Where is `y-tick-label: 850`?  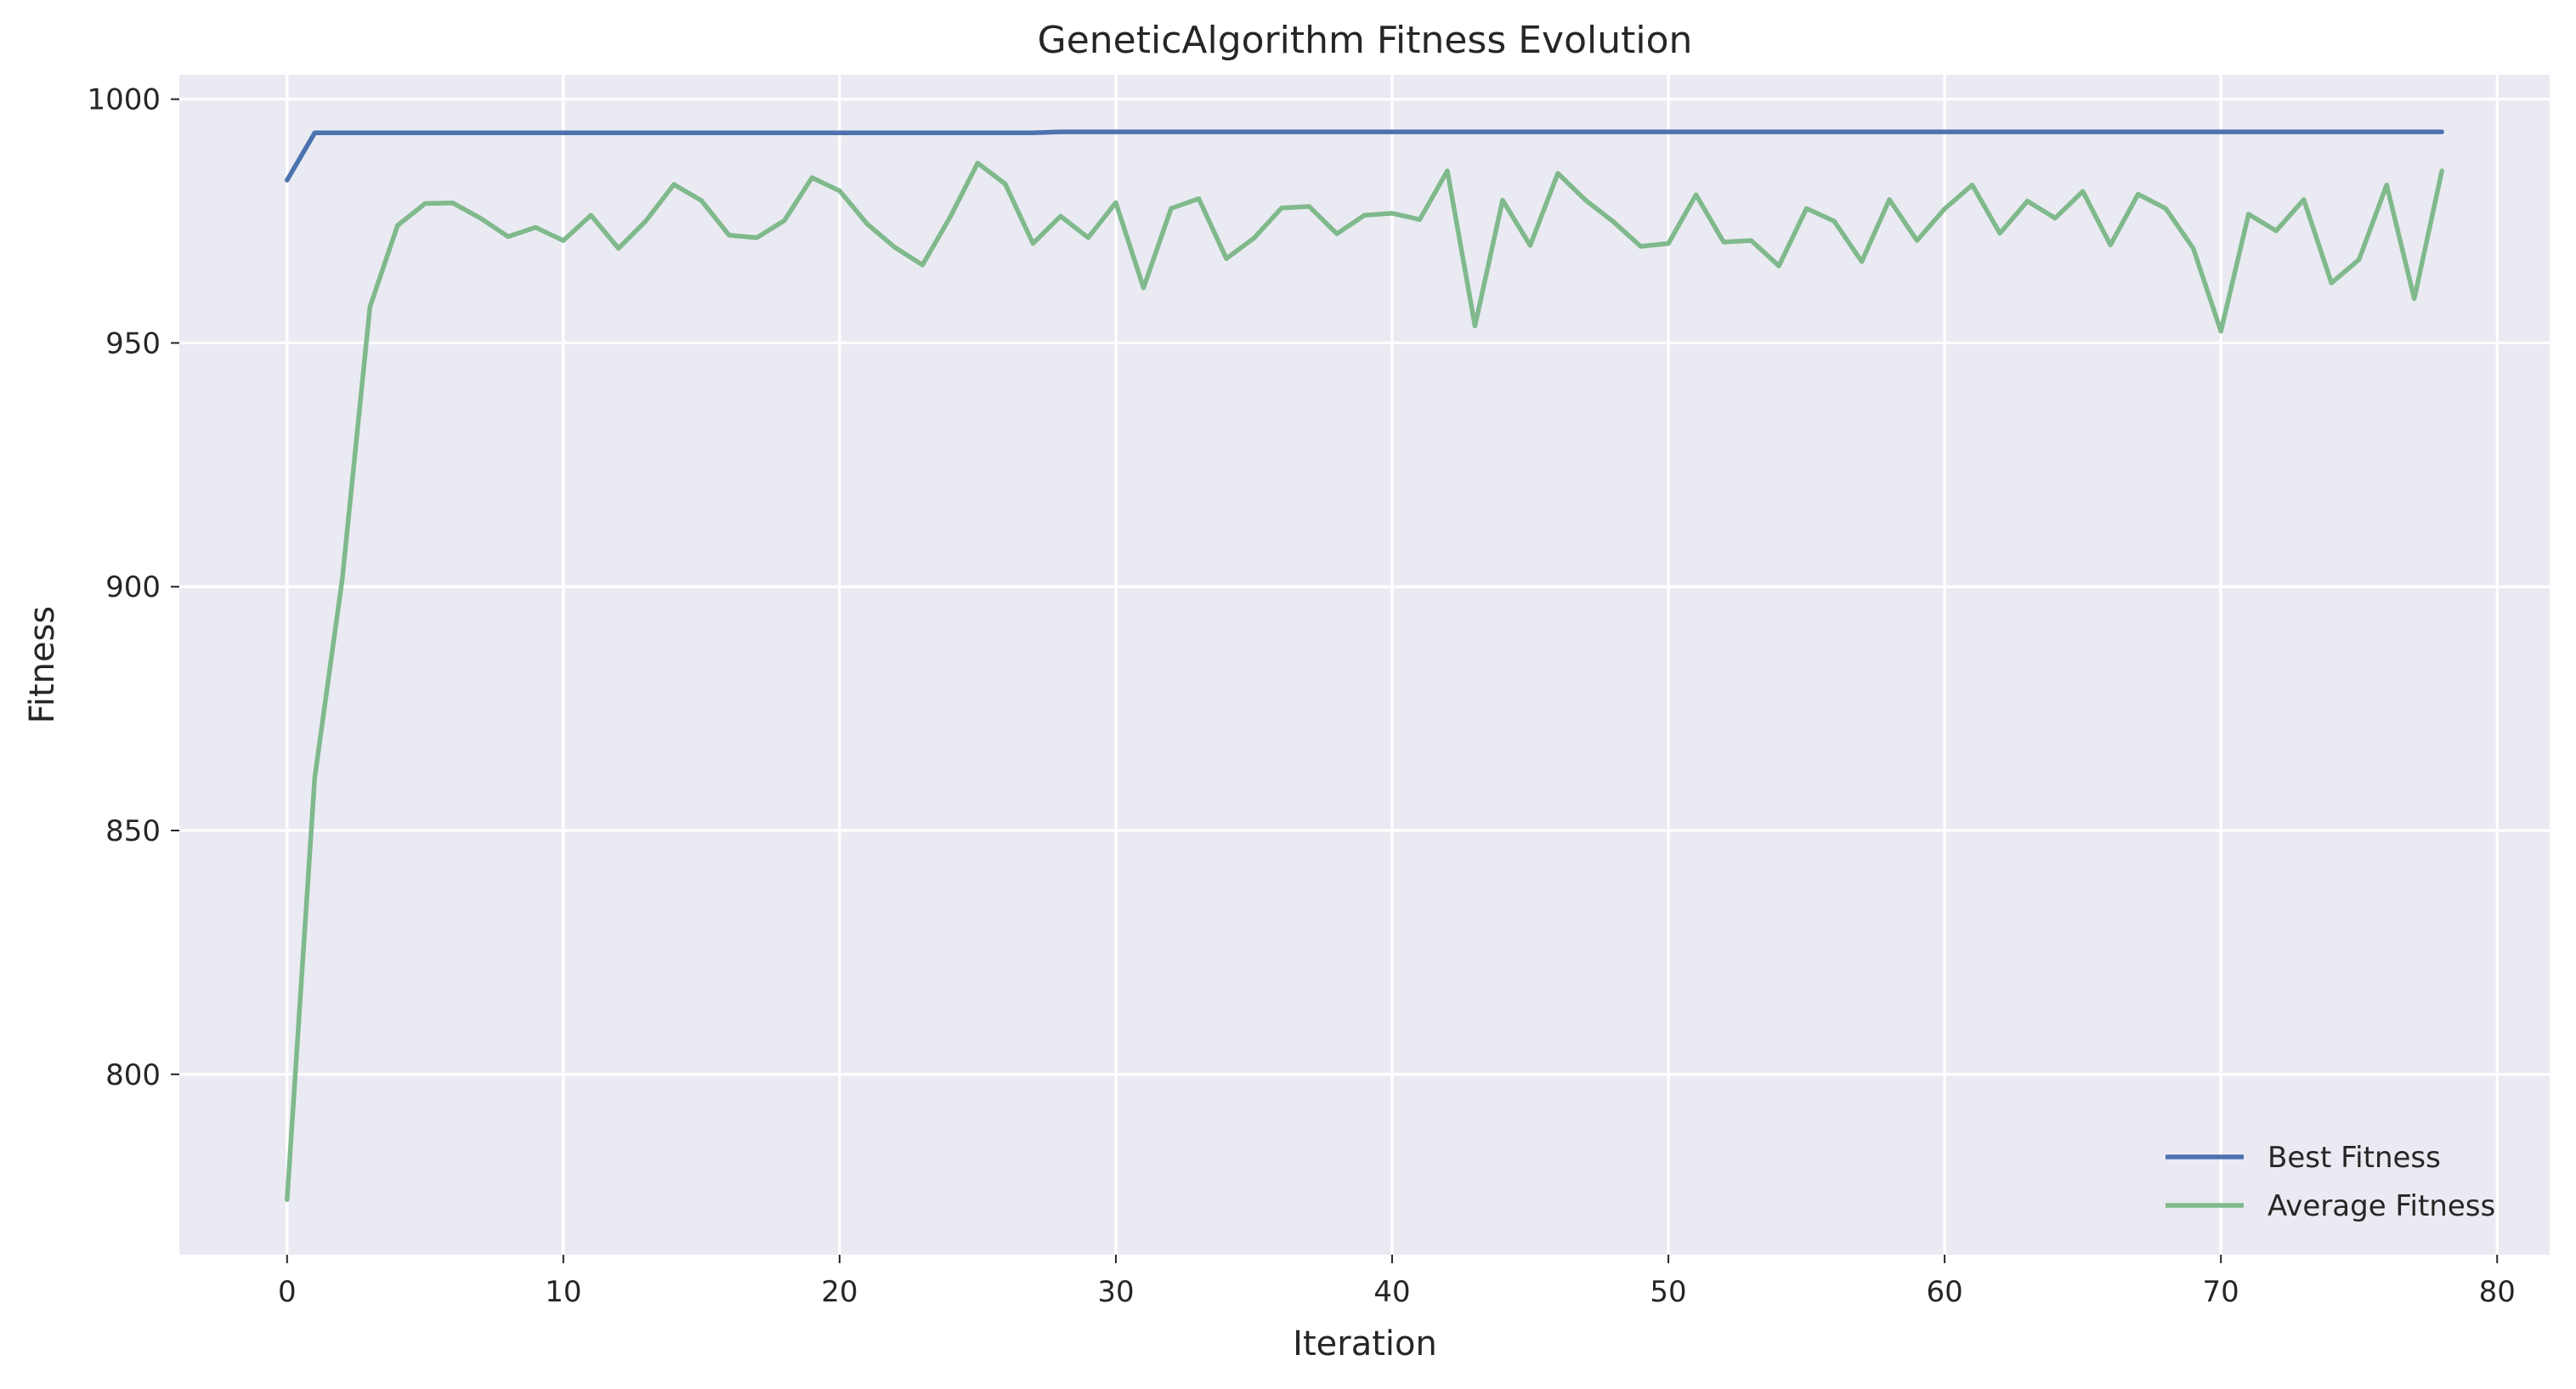 y-tick-label: 850 is located at coordinates (133, 831).